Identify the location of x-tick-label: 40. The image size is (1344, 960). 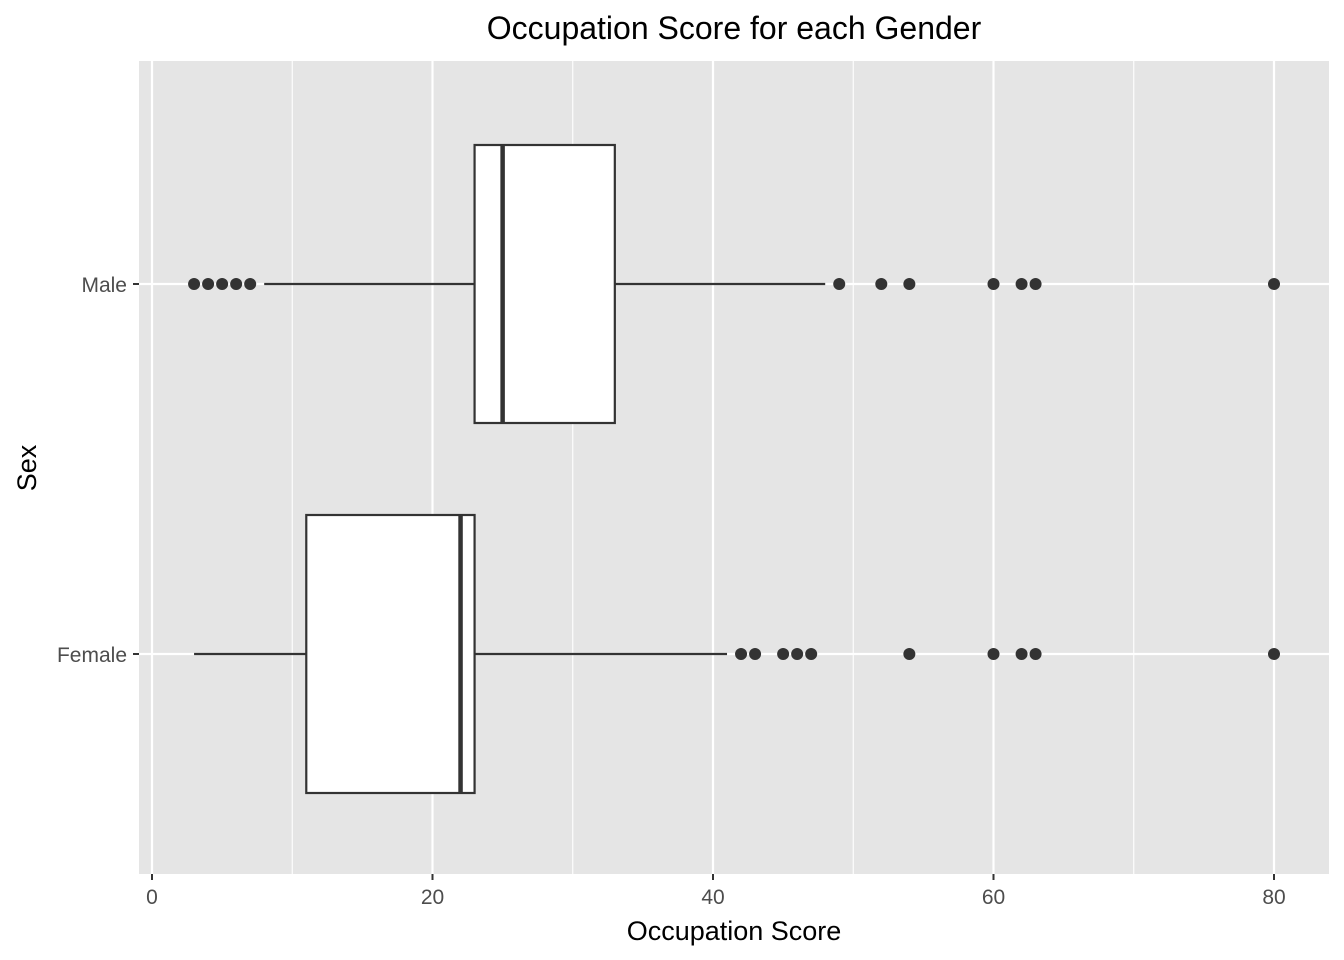
(712, 897).